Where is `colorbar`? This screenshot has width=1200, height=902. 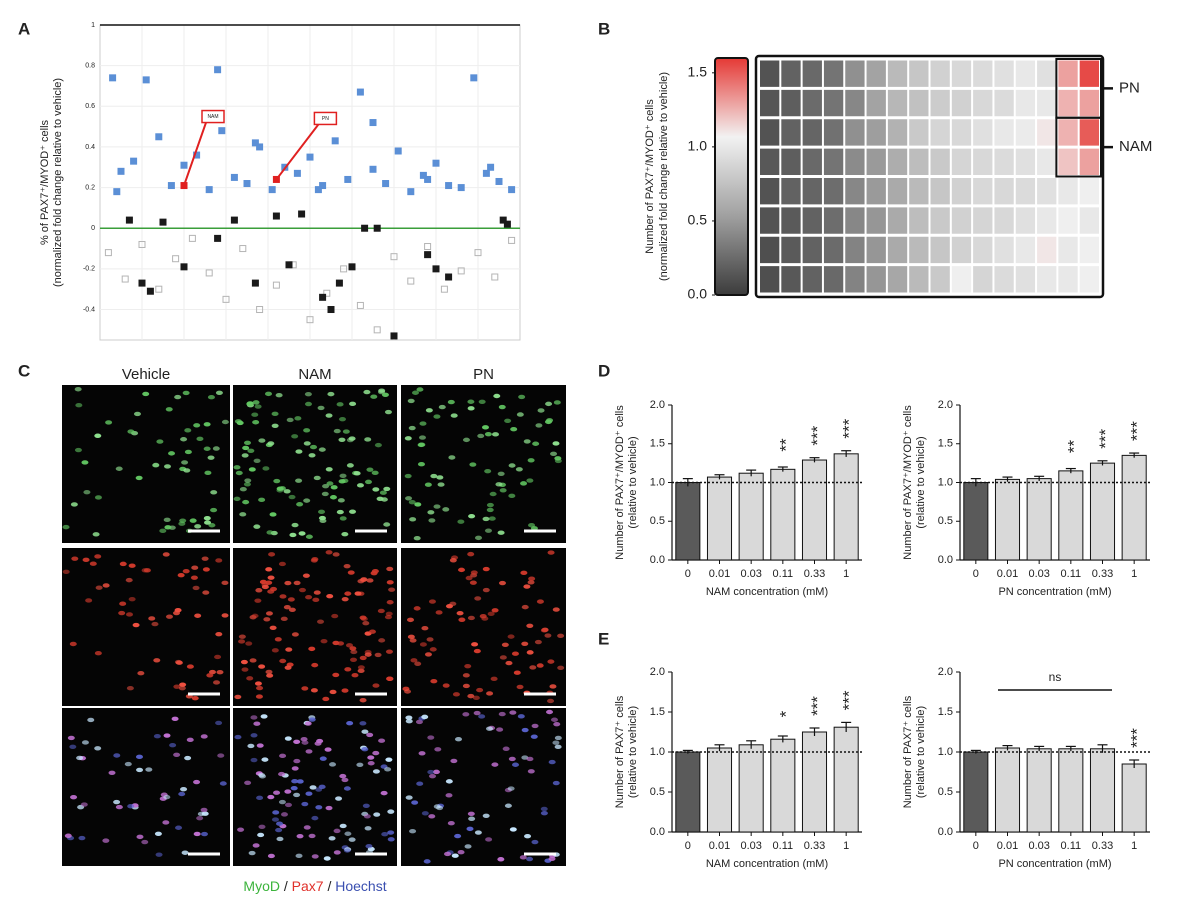 colorbar is located at coordinates (731, 176).